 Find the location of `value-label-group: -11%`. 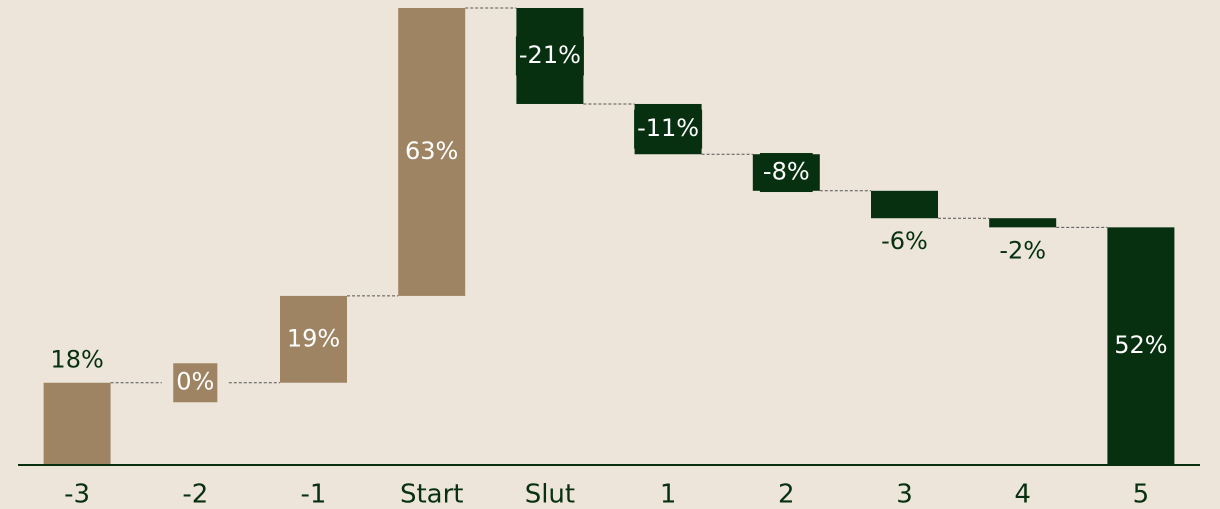

value-label-group: -11% is located at coordinates (668, 129).